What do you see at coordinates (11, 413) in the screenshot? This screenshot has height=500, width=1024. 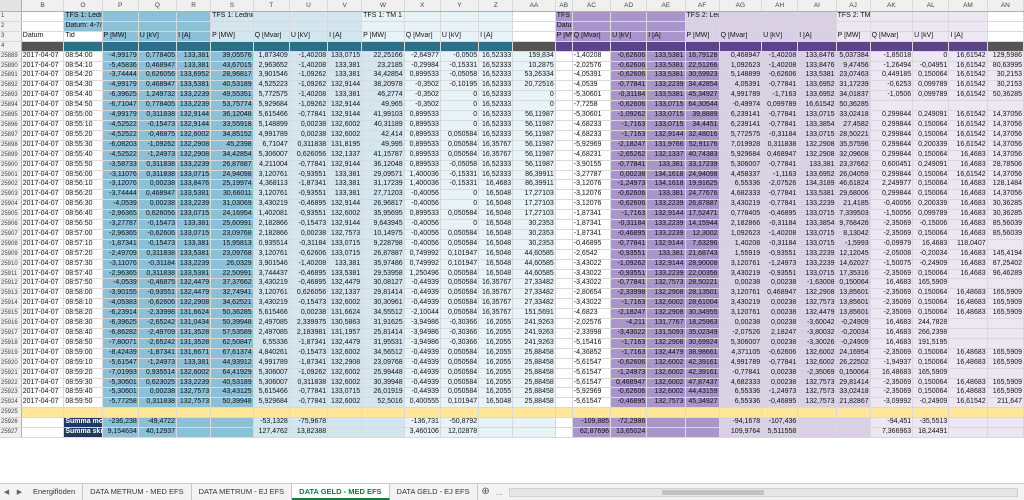 I see `row-number: 25925` at bounding box center [11, 413].